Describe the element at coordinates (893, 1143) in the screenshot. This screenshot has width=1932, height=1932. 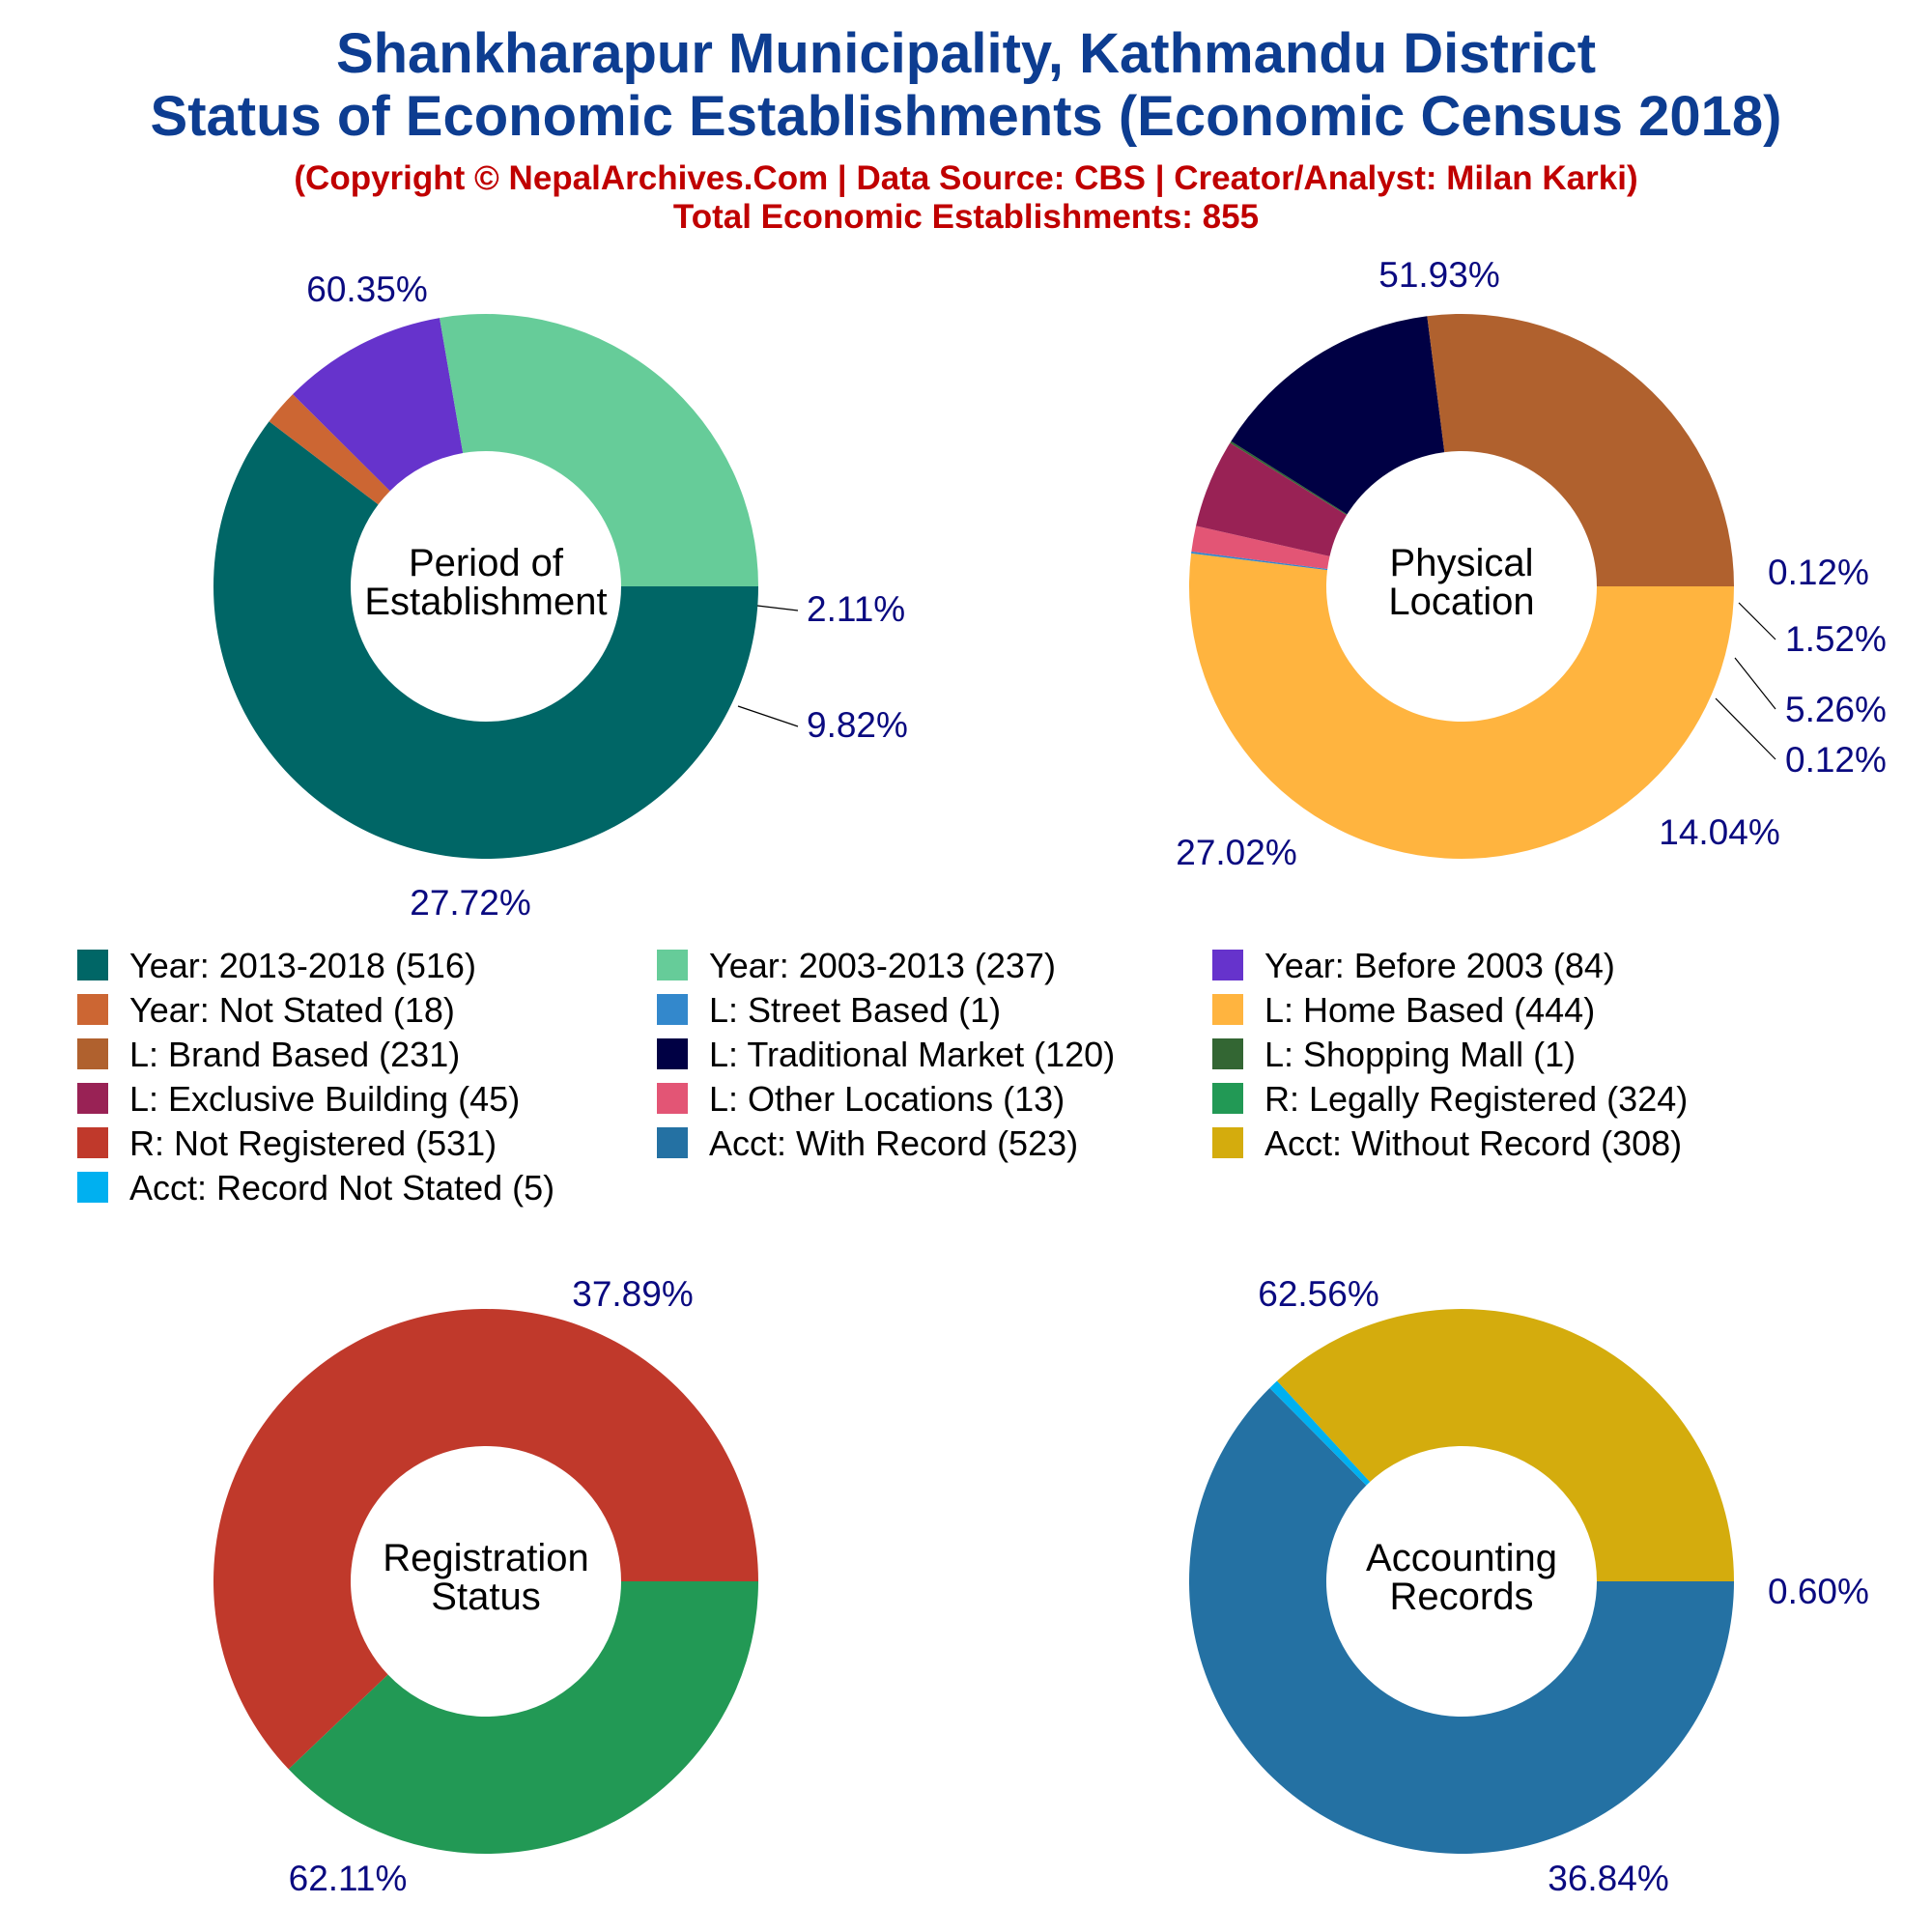
I see `legend-label: Acct: With Record (523)` at that location.